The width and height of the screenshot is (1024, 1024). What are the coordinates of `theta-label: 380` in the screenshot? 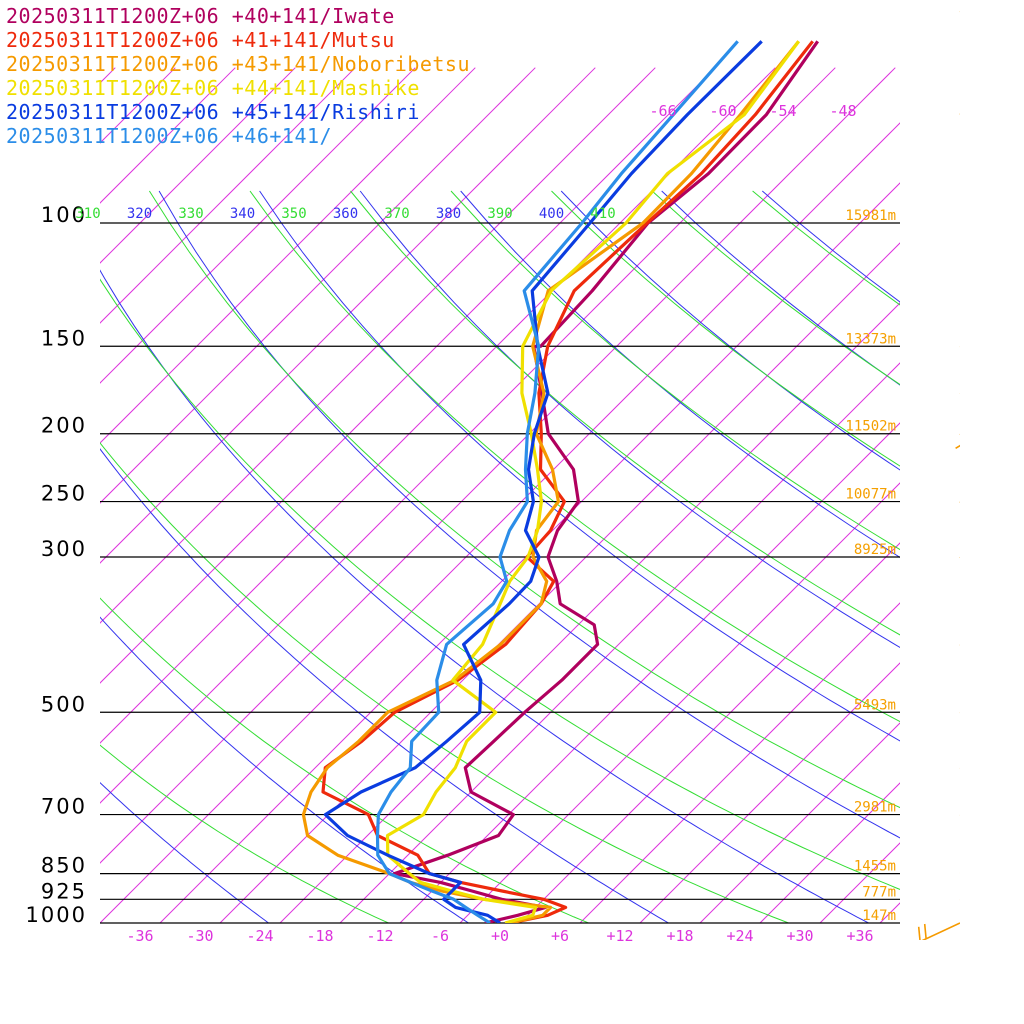 It's located at (448, 214).